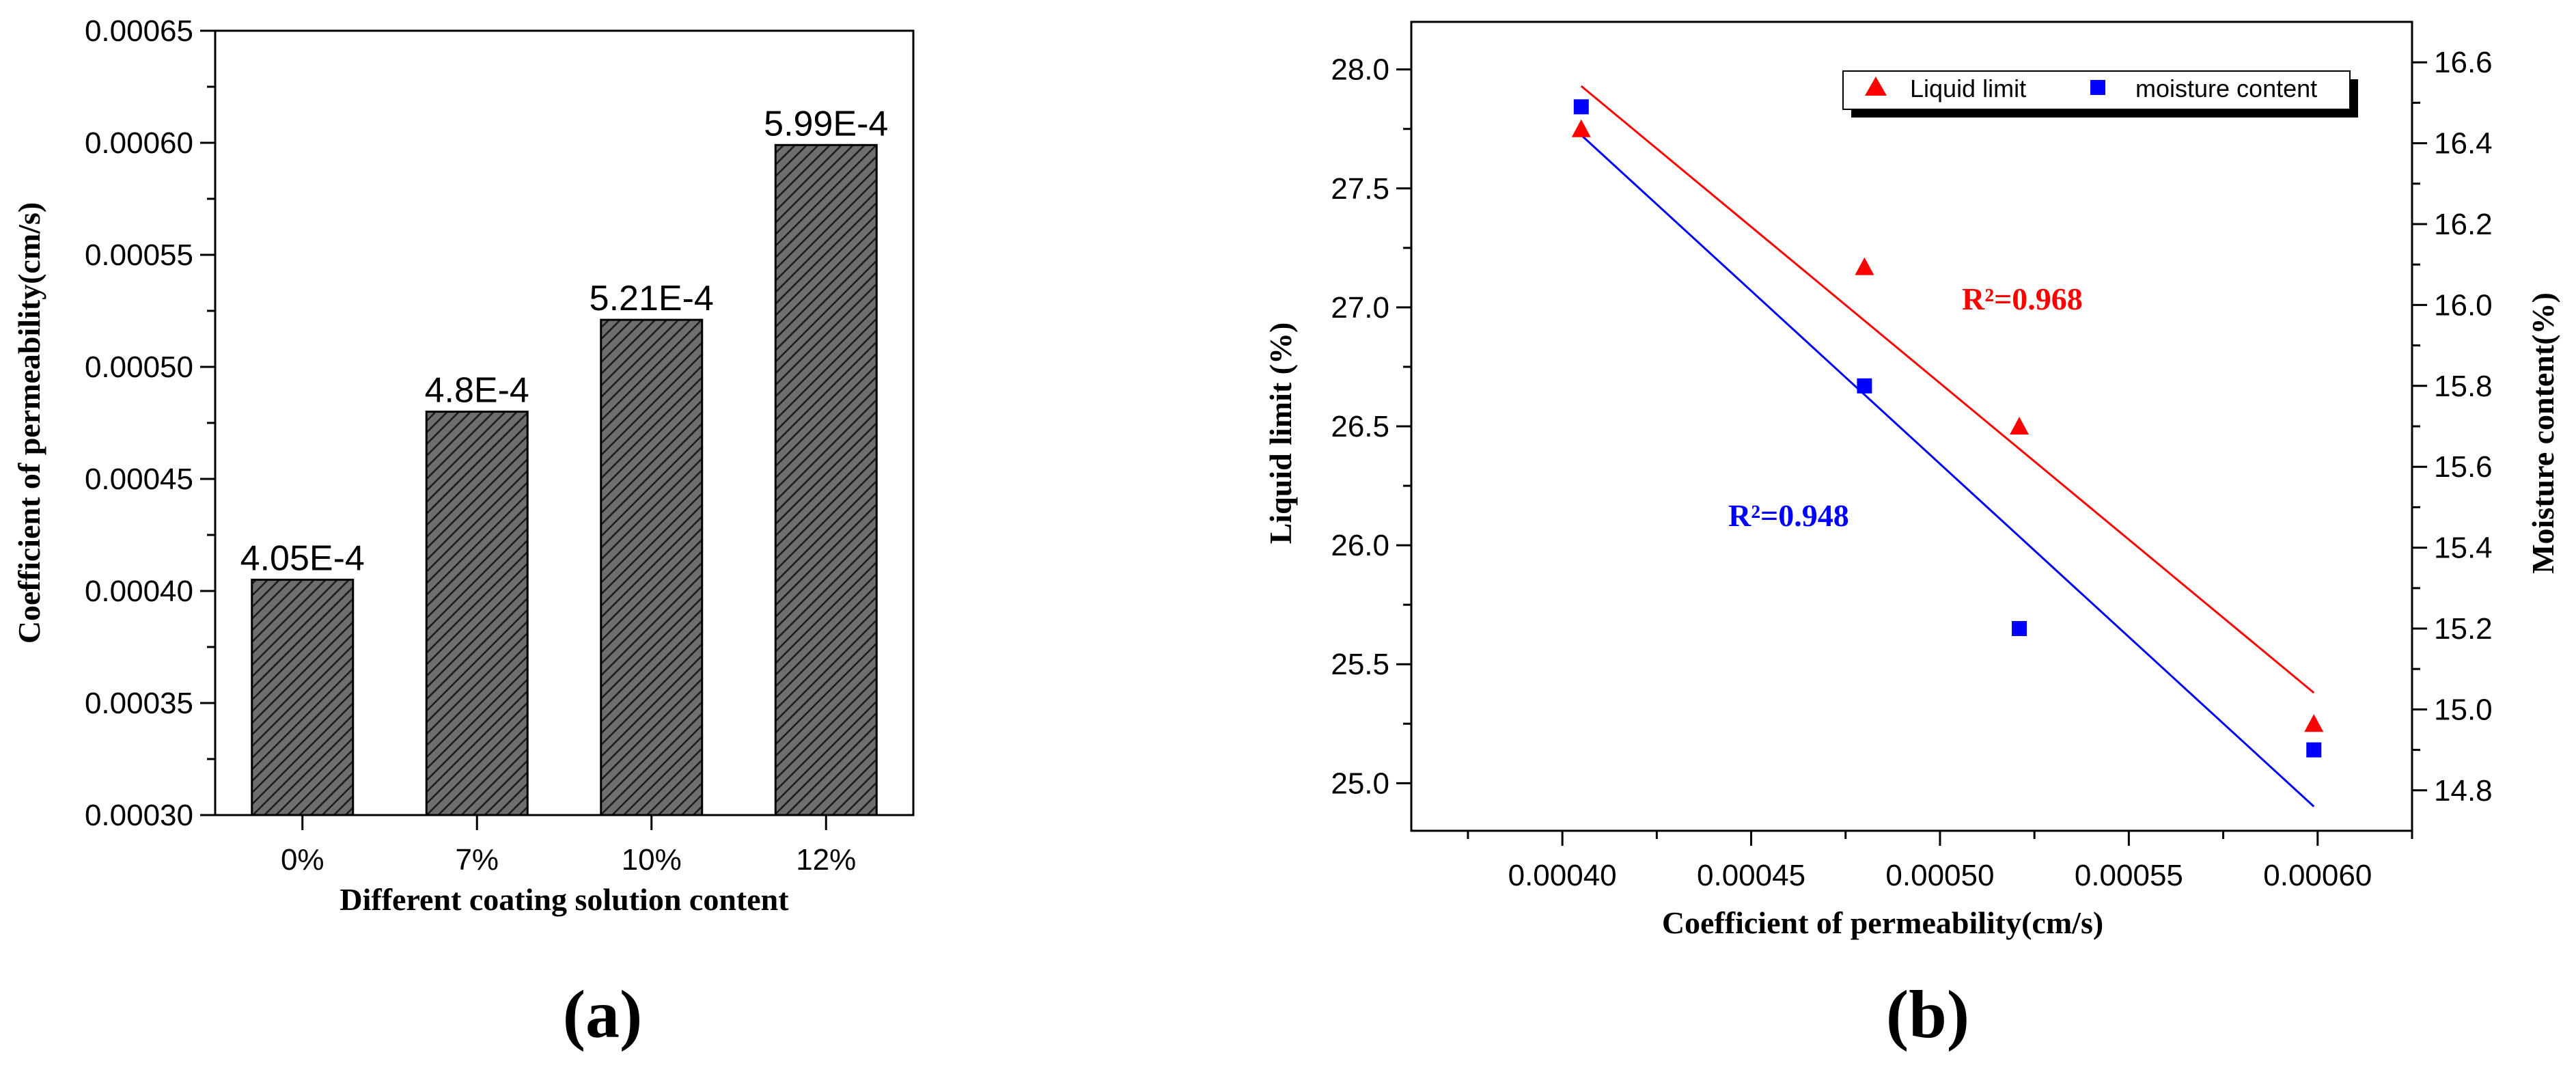 Image resolution: width=2576 pixels, height=1074 pixels. Describe the element at coordinates (1968, 88) in the screenshot. I see `legend-label-liquid-limit: Liquid limit` at that location.